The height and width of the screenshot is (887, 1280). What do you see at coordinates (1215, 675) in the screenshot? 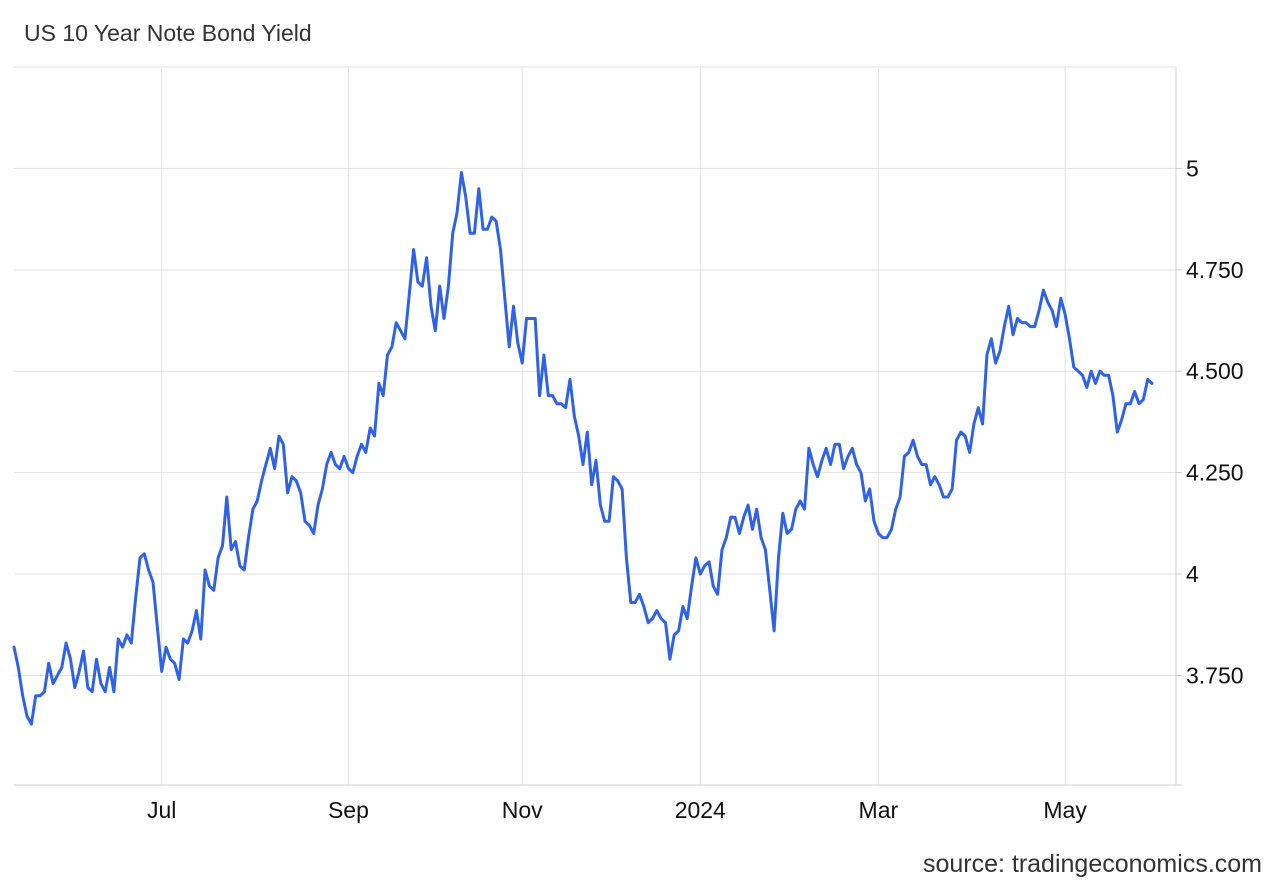
I see `y-tick-label: 3.750` at bounding box center [1215, 675].